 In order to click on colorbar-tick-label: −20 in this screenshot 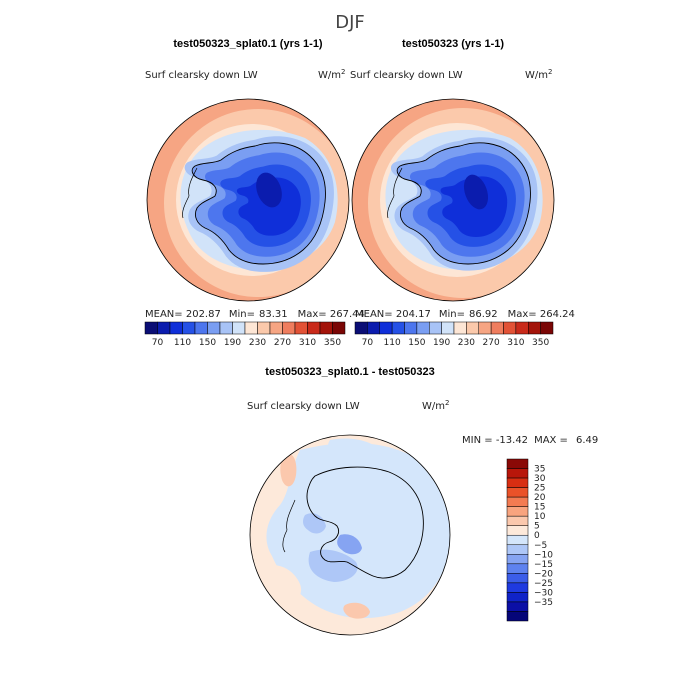, I will do `click(543, 574)`.